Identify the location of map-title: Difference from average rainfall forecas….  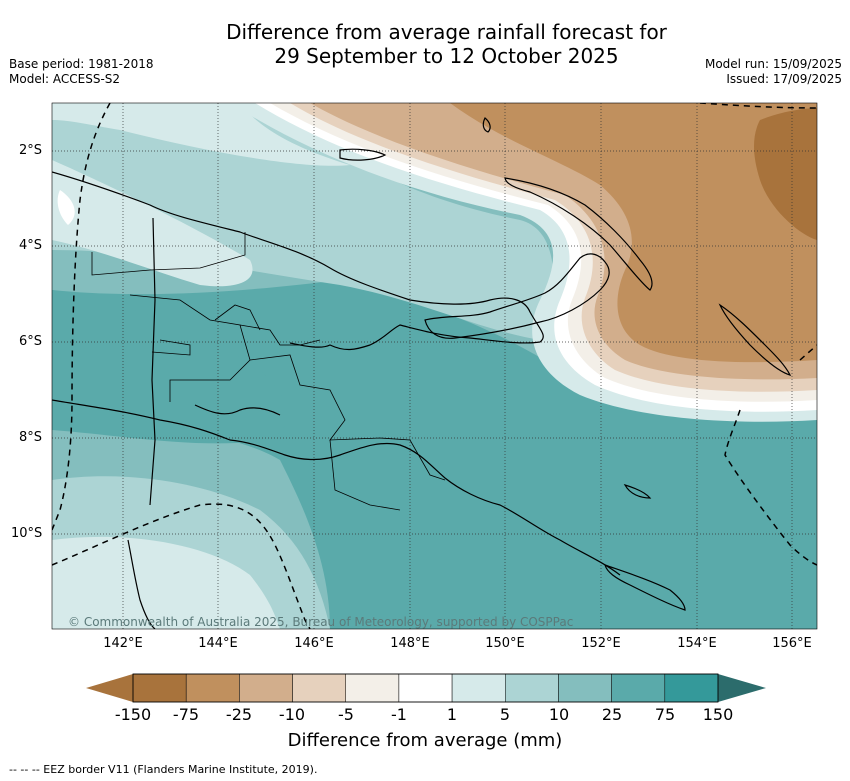
(425, 44).